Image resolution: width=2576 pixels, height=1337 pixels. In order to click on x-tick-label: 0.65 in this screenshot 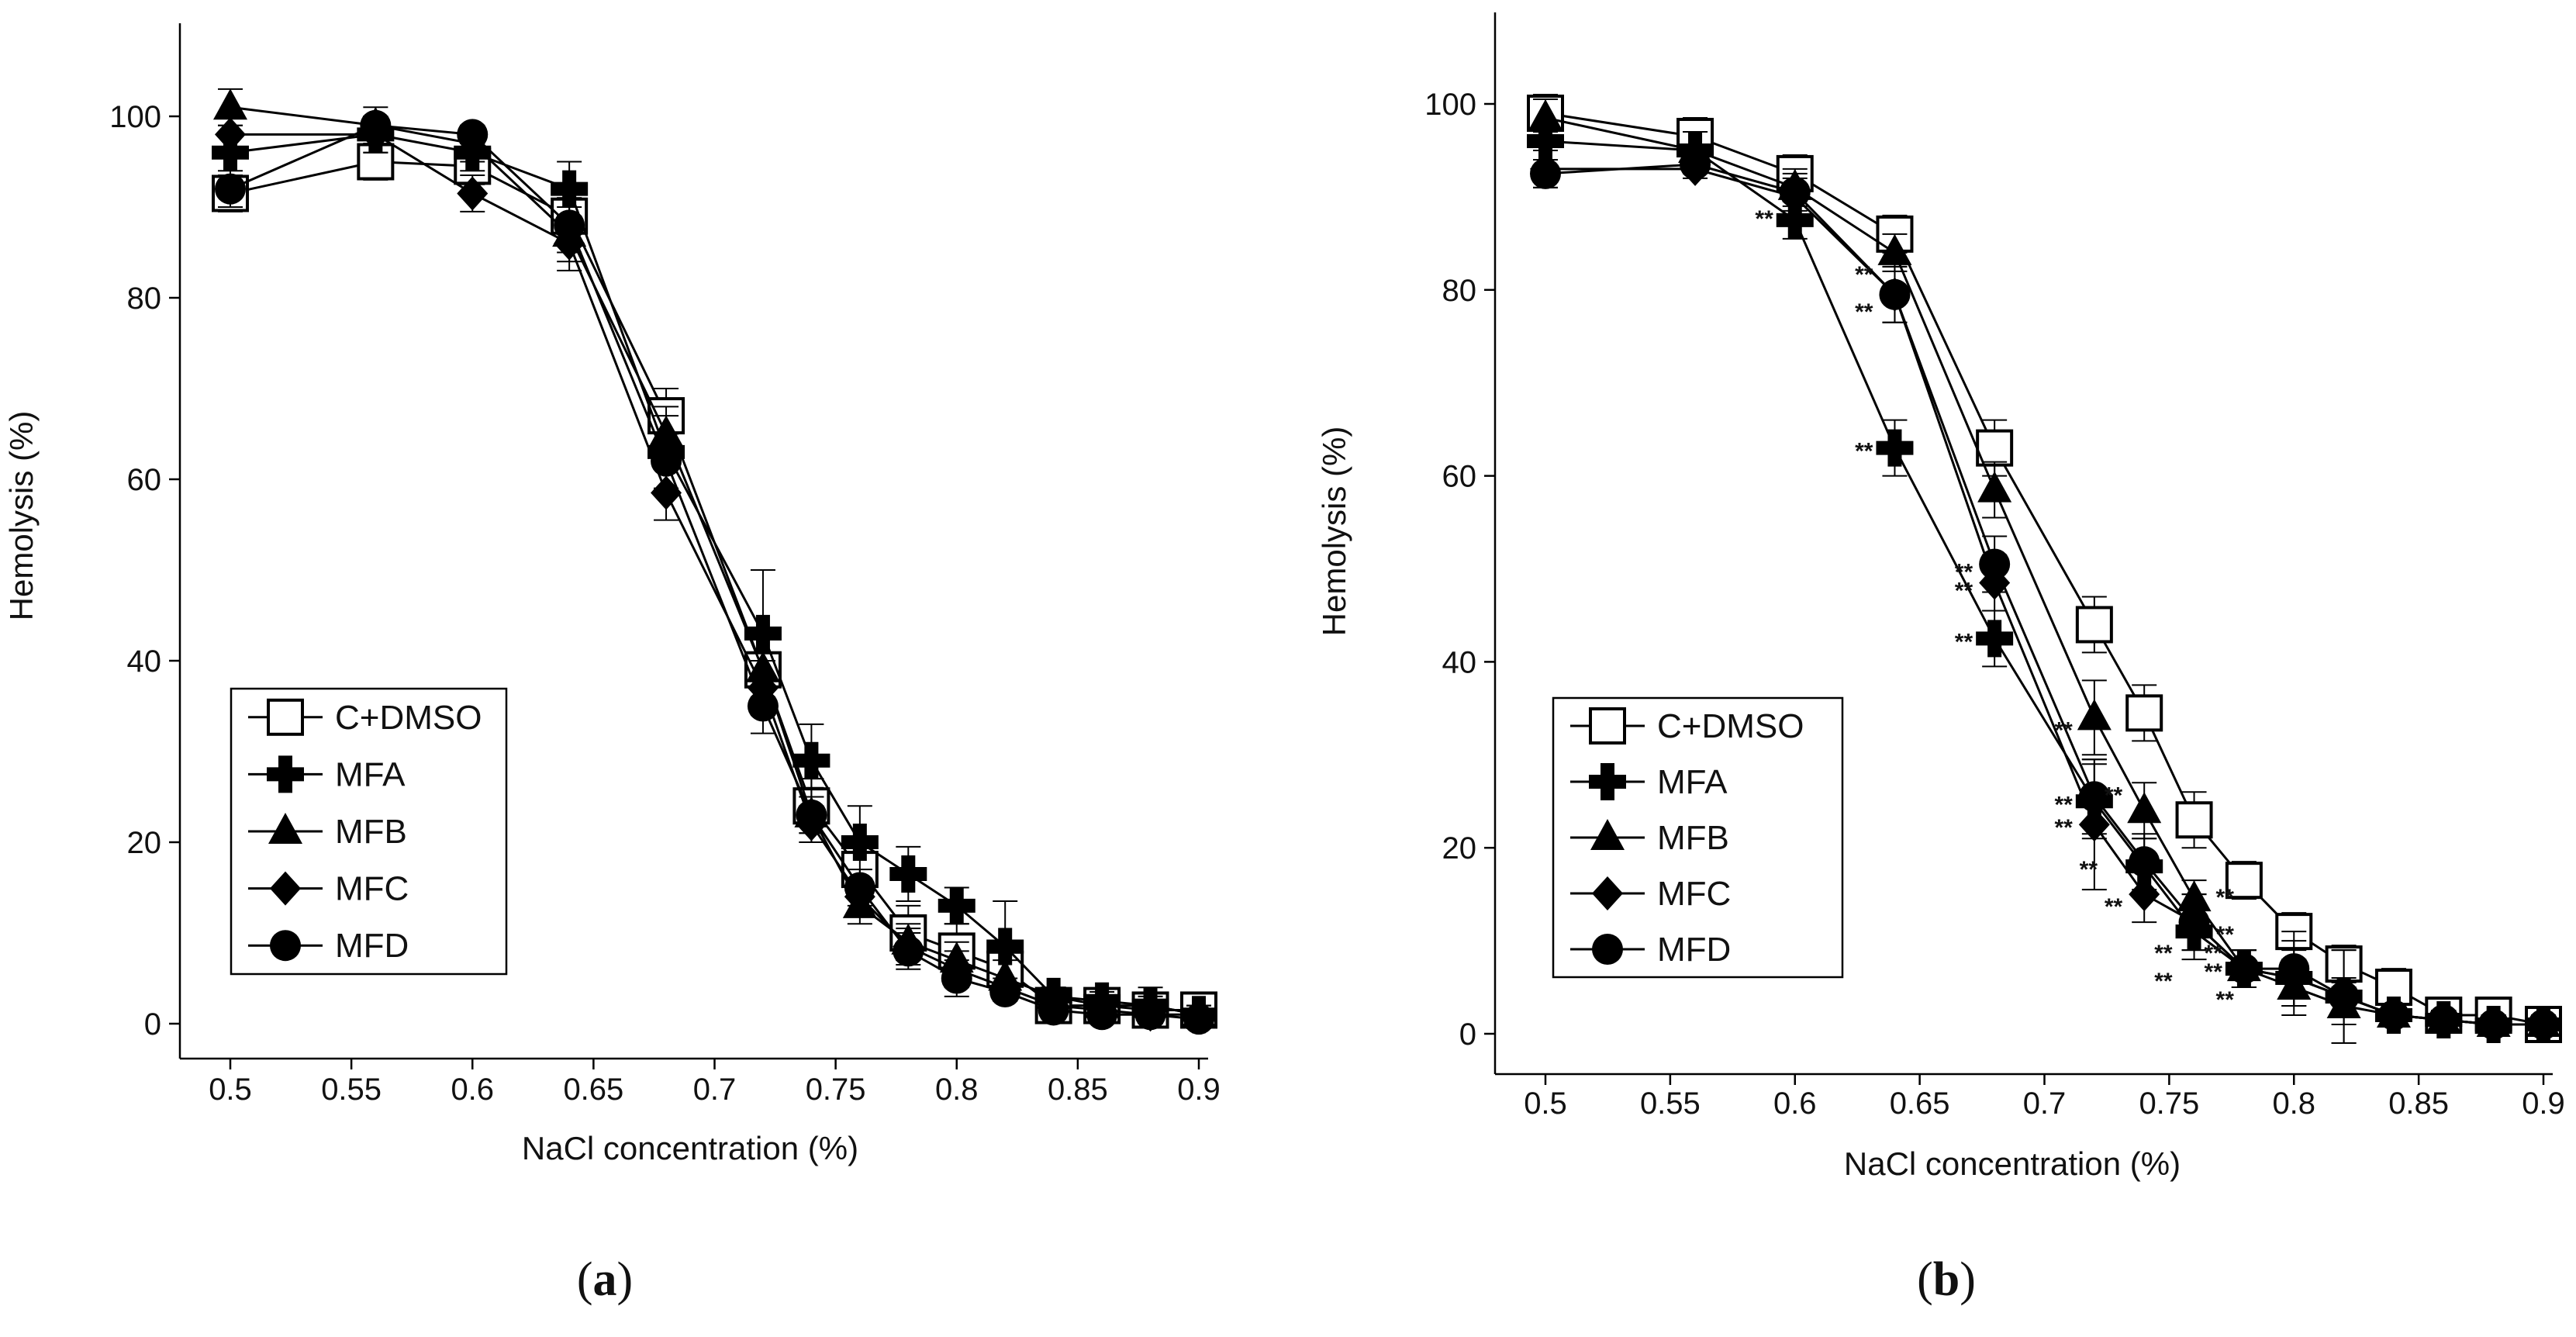, I will do `click(593, 1090)`.